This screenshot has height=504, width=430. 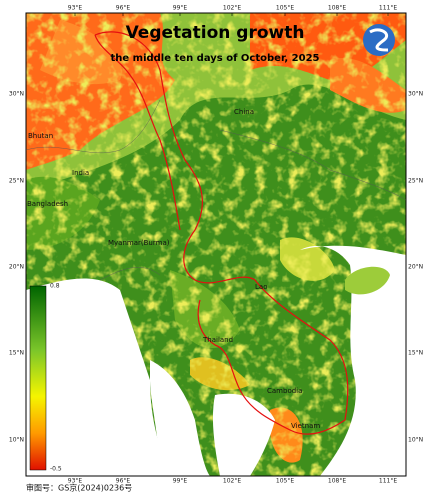 What do you see at coordinates (16, 181) in the screenshot?
I see `lat-label-left: 25°N` at bounding box center [16, 181].